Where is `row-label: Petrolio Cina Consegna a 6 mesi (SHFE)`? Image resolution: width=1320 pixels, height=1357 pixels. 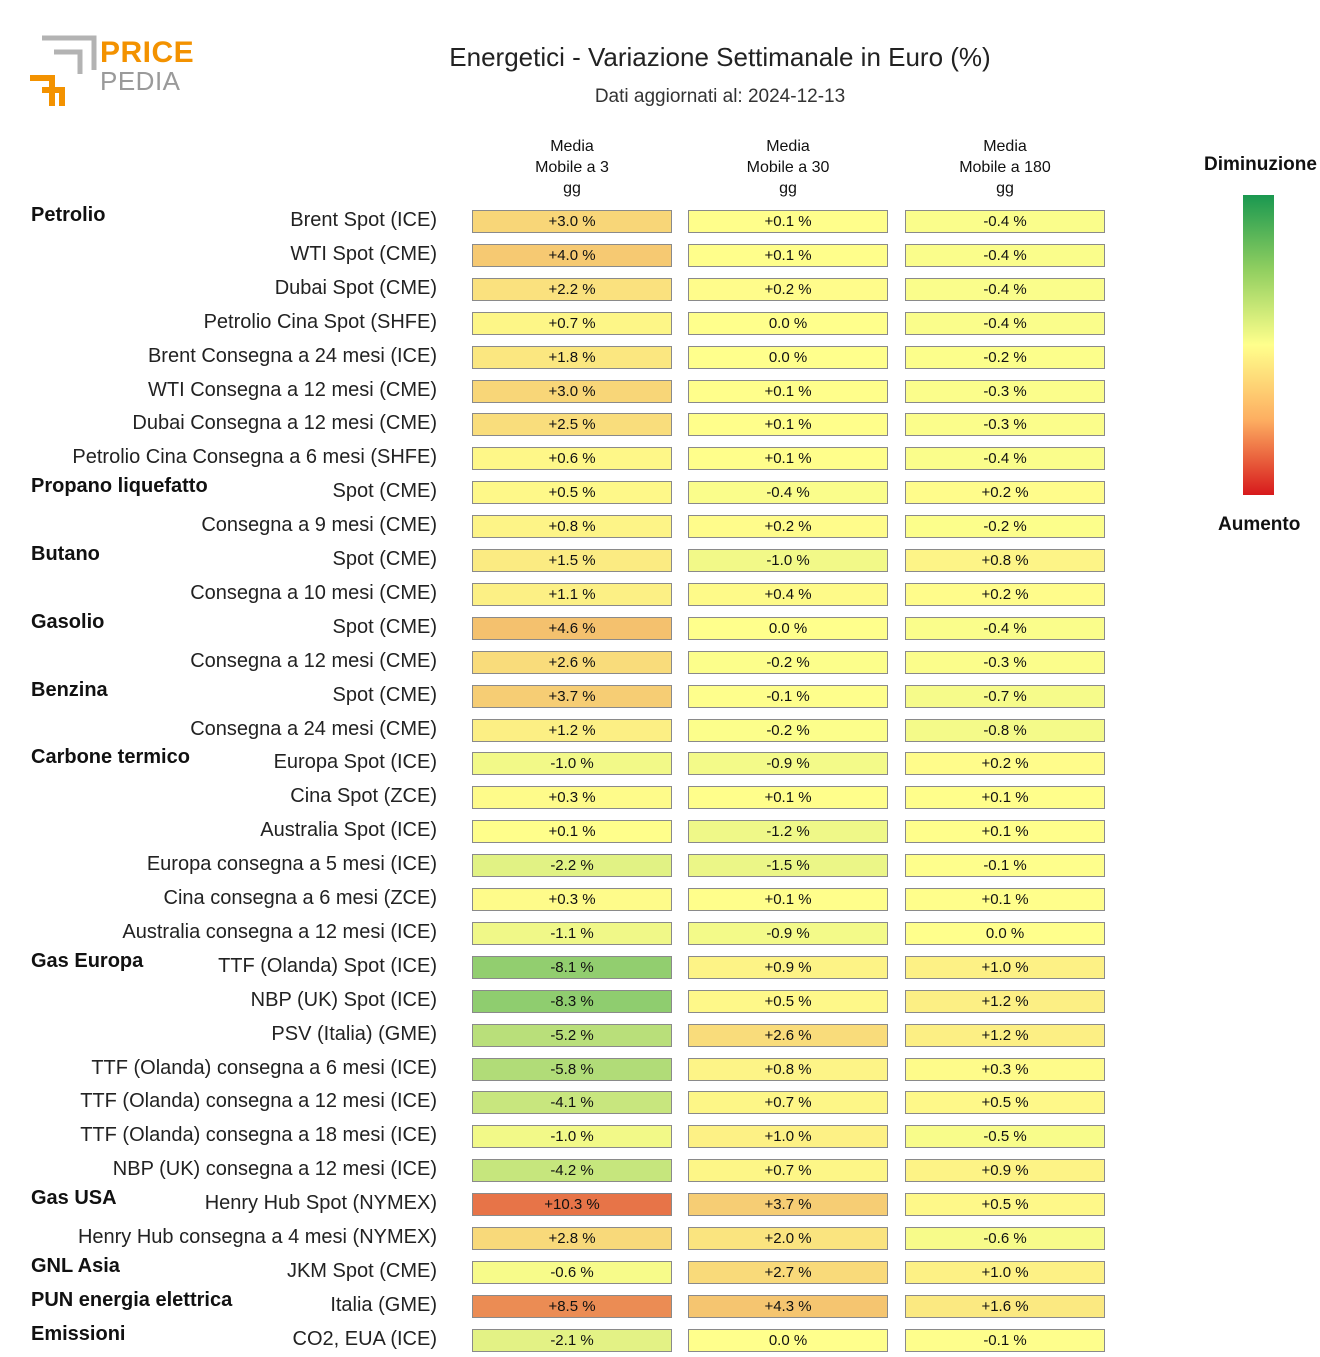 row-label: Petrolio Cina Consegna a 6 mesi (SHFE) is located at coordinates (254, 457).